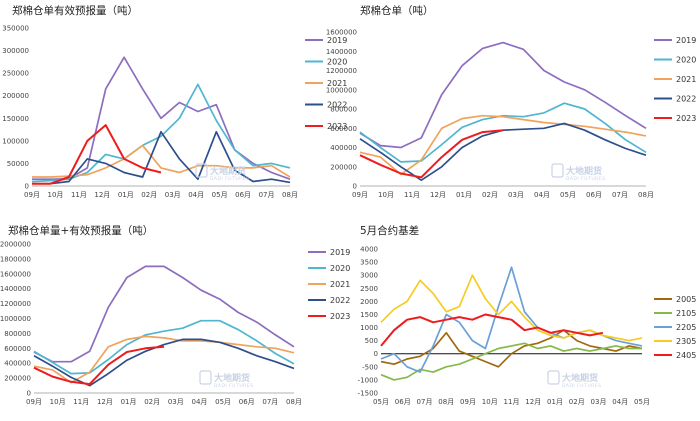 This screenshot has height=421, width=700. What do you see at coordinates (369, 263) in the screenshot?
I see `y-tick-label: 3500` at bounding box center [369, 263].